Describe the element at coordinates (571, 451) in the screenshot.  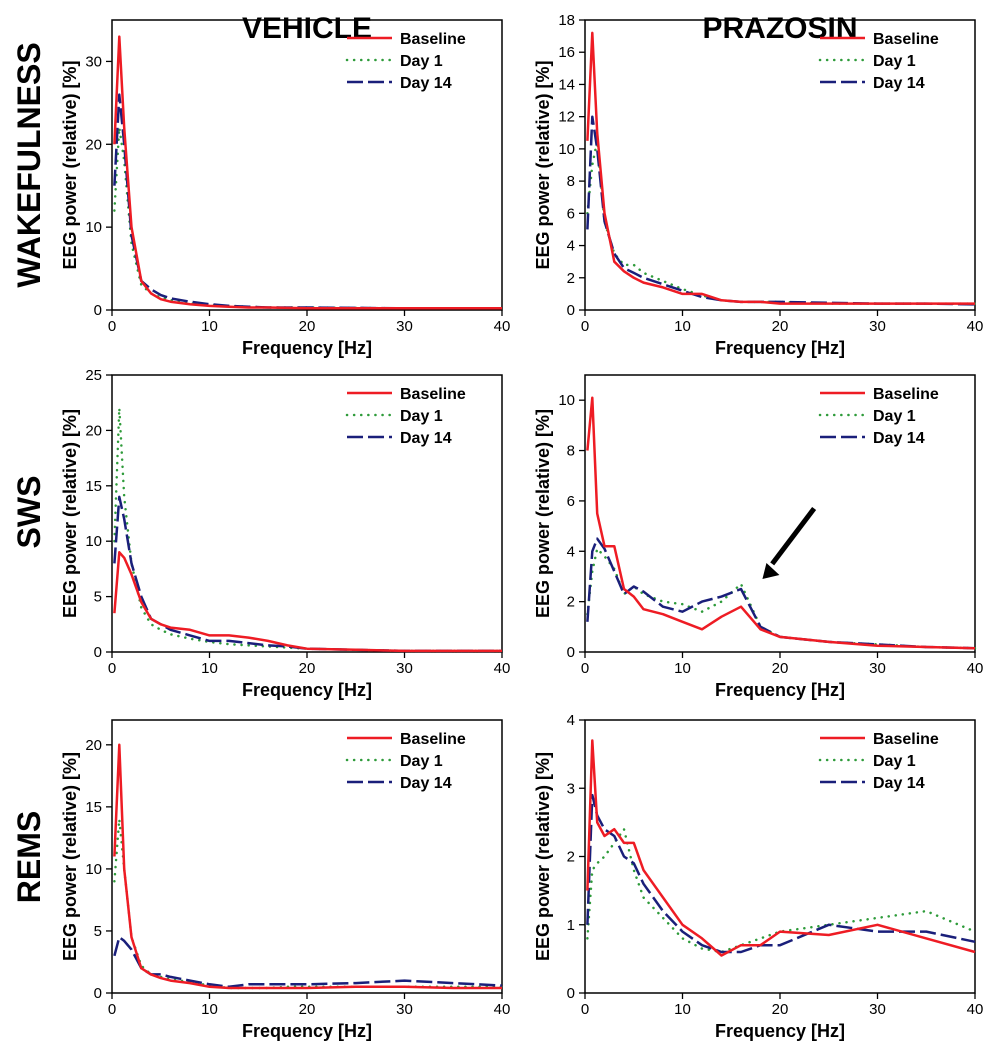
I see `y-tick-label: 8` at that location.